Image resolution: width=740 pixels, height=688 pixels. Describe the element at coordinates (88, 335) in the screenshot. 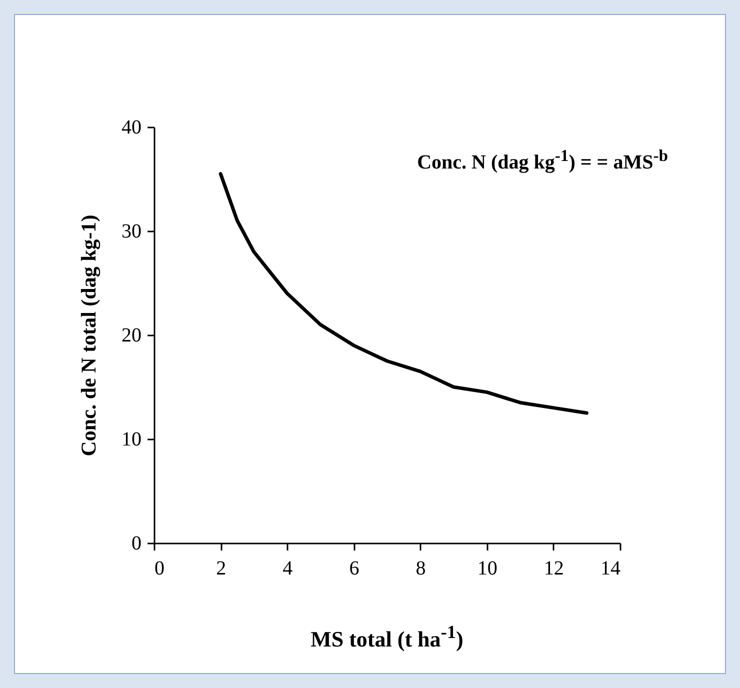

I see `y-axis-title: Conc. de N total (dag kg-1)` at that location.